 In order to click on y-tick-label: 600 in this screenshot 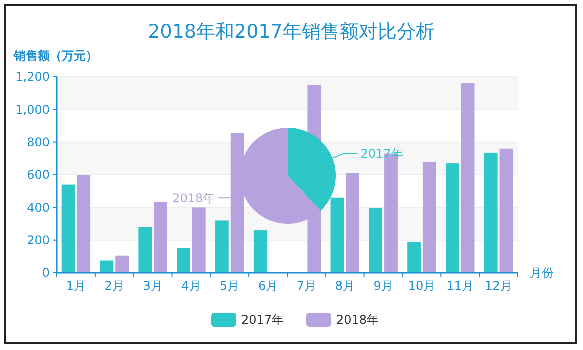, I will do `click(38, 175)`.